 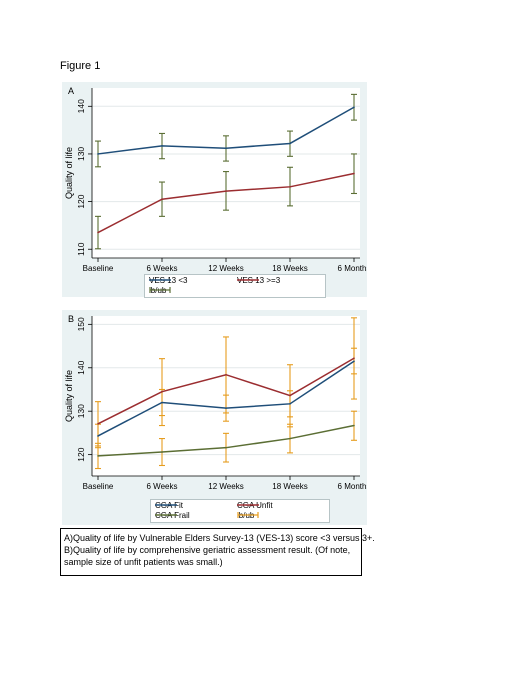 I want to click on legend-item-ves-low: VES 13 <3, so click(x=168, y=280).